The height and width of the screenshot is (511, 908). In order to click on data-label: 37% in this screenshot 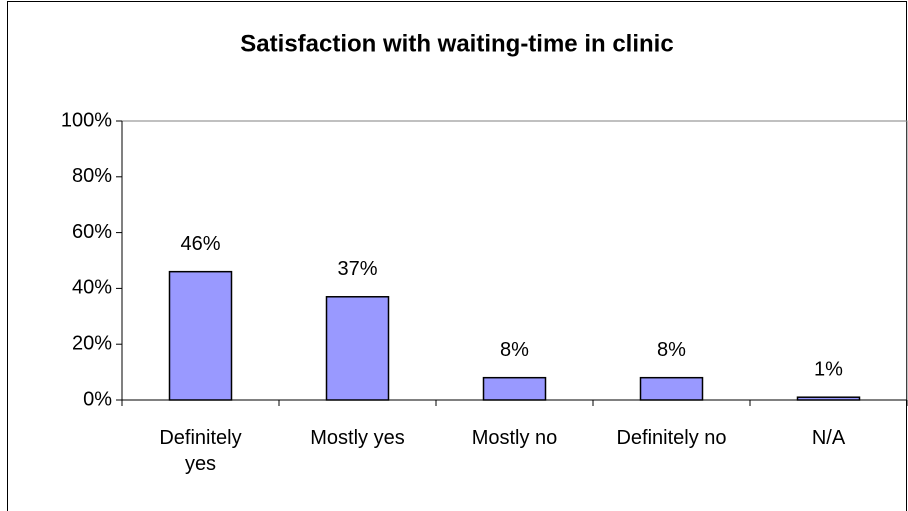, I will do `click(357, 269)`.